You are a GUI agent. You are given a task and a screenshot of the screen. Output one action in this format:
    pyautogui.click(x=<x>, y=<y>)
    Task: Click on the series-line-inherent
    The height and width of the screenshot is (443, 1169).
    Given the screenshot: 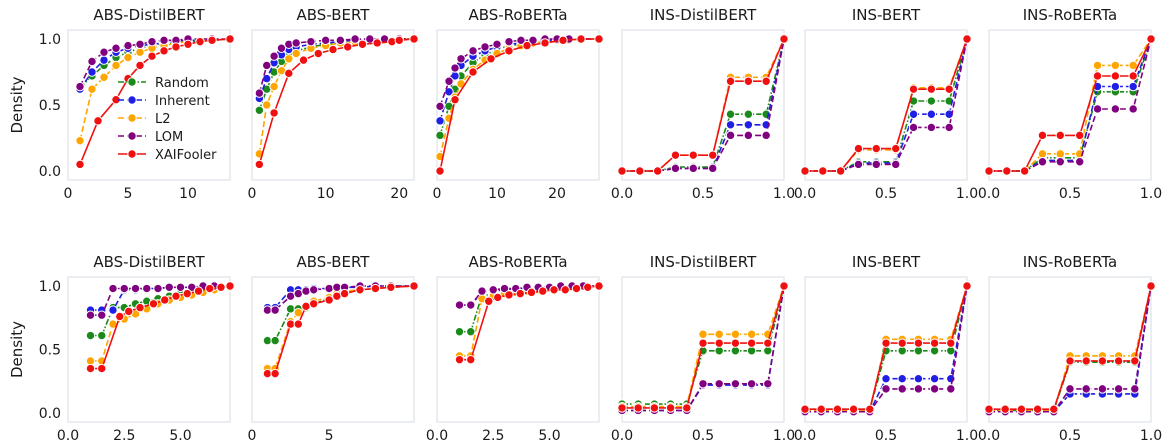 What is the action you would take?
    pyautogui.click(x=1070, y=105)
    